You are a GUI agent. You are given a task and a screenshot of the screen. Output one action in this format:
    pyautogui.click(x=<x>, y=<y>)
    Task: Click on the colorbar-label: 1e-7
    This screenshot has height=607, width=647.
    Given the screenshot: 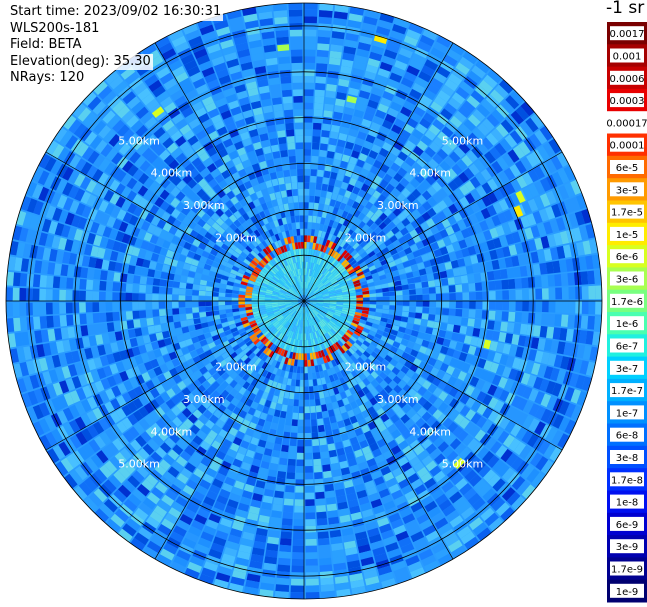 What is the action you would take?
    pyautogui.click(x=627, y=413)
    